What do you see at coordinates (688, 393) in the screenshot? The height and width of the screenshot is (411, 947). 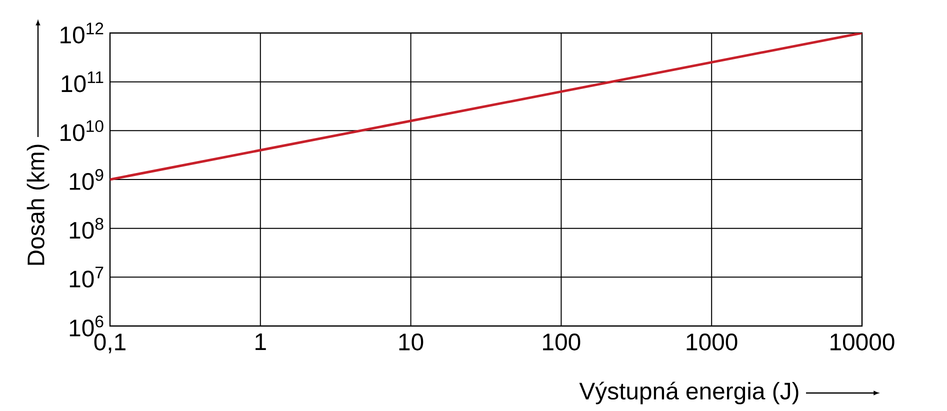 I see `x-axis-title: Výstupná energia (J)` at bounding box center [688, 393].